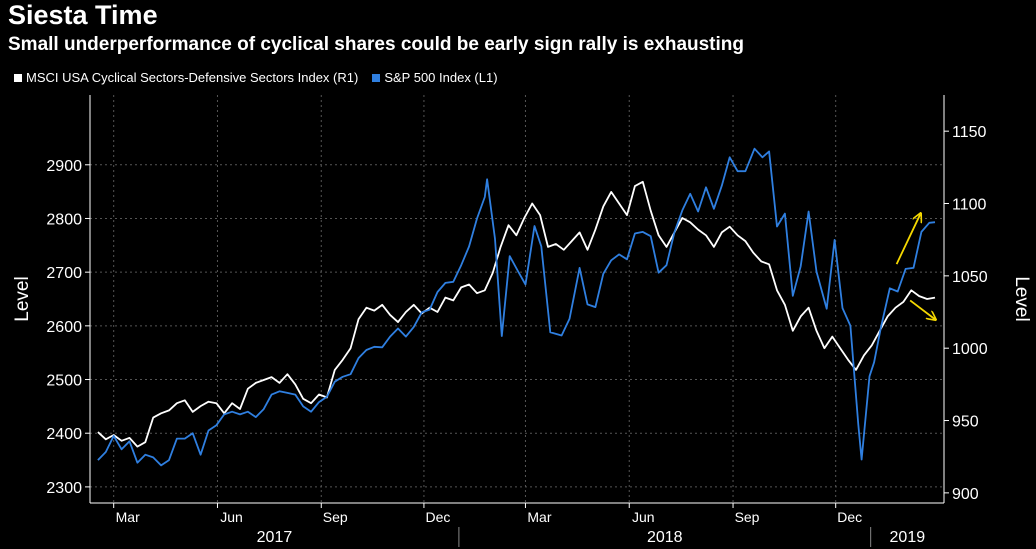  I want to click on year-label: 2018, so click(665, 537).